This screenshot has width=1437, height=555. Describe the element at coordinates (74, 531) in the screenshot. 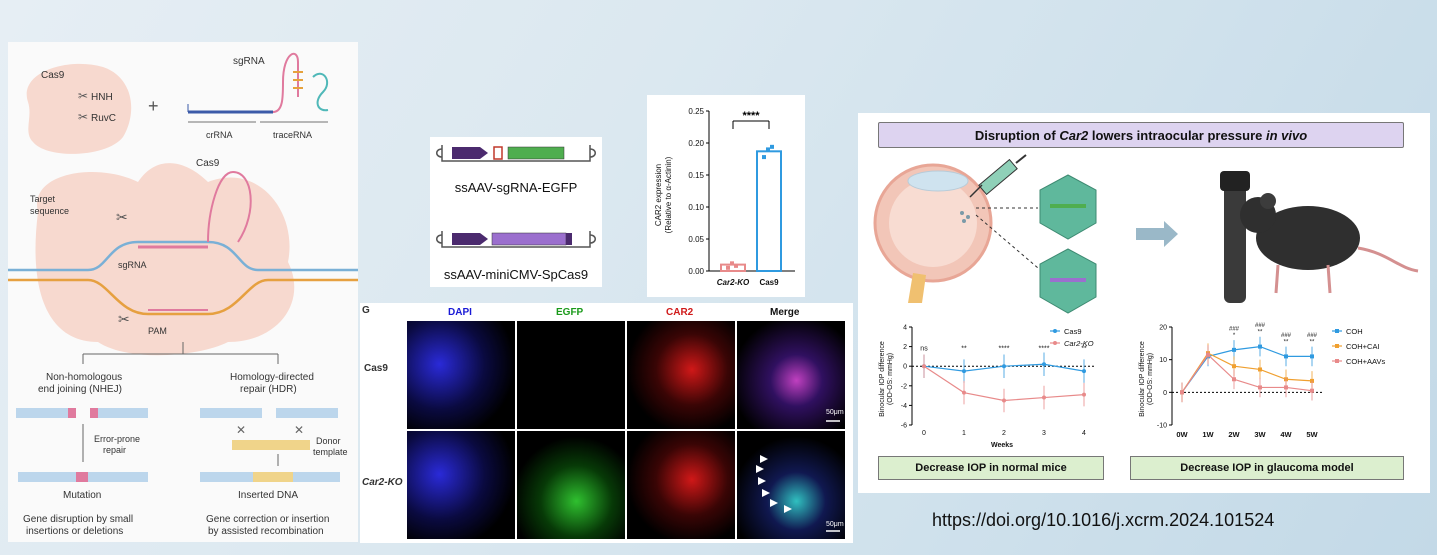

I see `gene-disruption-2: insertions or deletions` at that location.